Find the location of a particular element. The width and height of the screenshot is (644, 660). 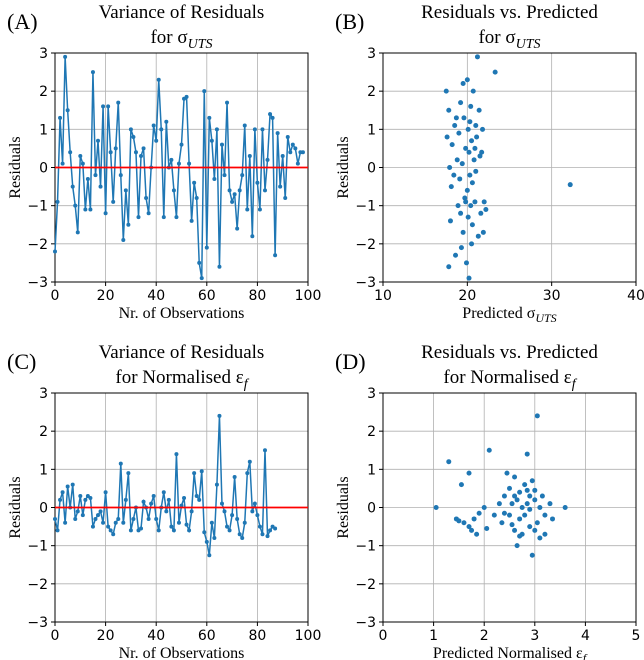

x-tick-label: 100 is located at coordinates (308, 636).